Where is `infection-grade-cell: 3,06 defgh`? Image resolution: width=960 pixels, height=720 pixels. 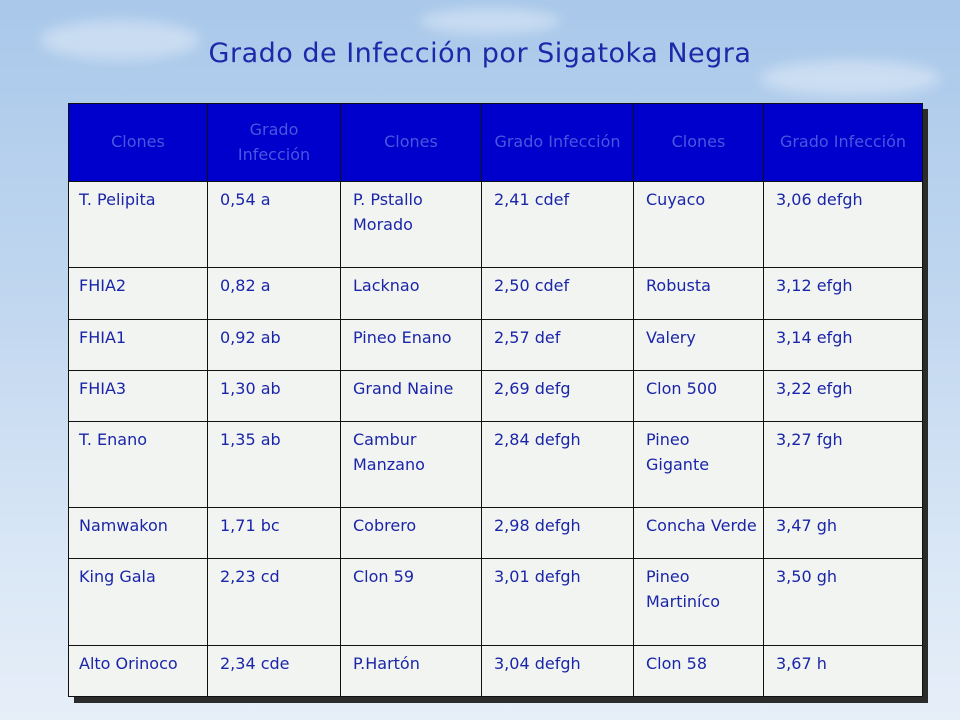 infection-grade-cell: 3,06 defgh is located at coordinates (843, 224).